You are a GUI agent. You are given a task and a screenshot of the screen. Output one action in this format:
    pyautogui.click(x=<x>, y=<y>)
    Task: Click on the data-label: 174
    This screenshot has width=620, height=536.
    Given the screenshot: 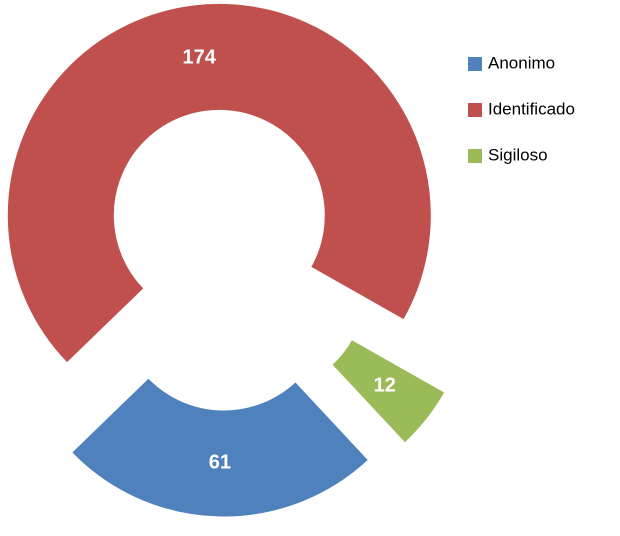 What is the action you would take?
    pyautogui.click(x=199, y=57)
    